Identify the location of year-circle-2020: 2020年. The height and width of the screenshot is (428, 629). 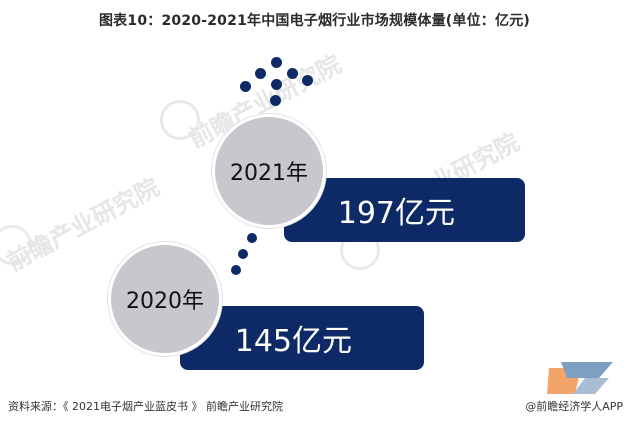
(165, 299).